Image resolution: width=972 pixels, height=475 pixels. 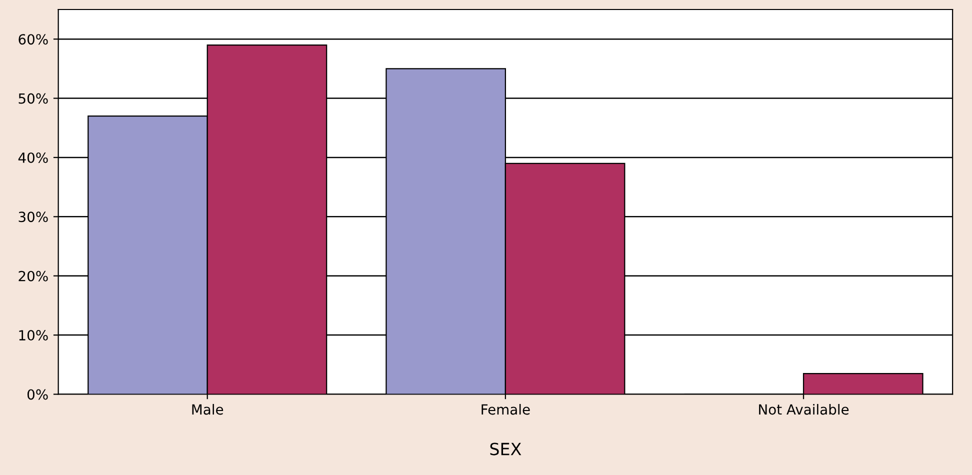 What do you see at coordinates (208, 409) in the screenshot?
I see `x-tick-label: Male` at bounding box center [208, 409].